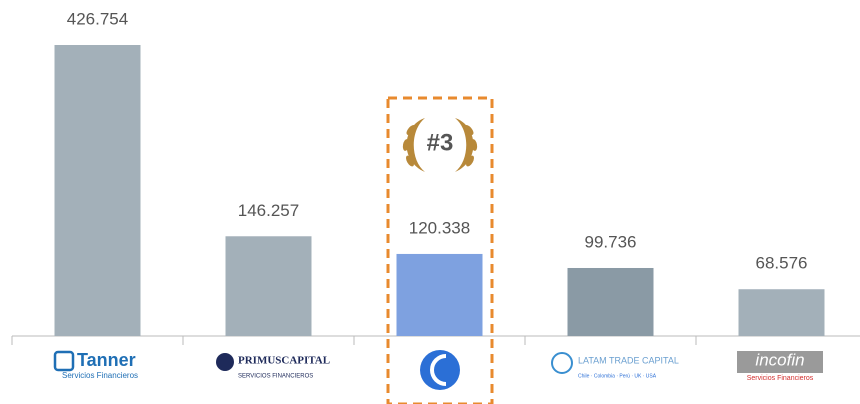 This screenshot has height=404, width=860. Describe the element at coordinates (284, 361) in the screenshot. I see `category-label: PRIMUSCAPITAL` at that location.